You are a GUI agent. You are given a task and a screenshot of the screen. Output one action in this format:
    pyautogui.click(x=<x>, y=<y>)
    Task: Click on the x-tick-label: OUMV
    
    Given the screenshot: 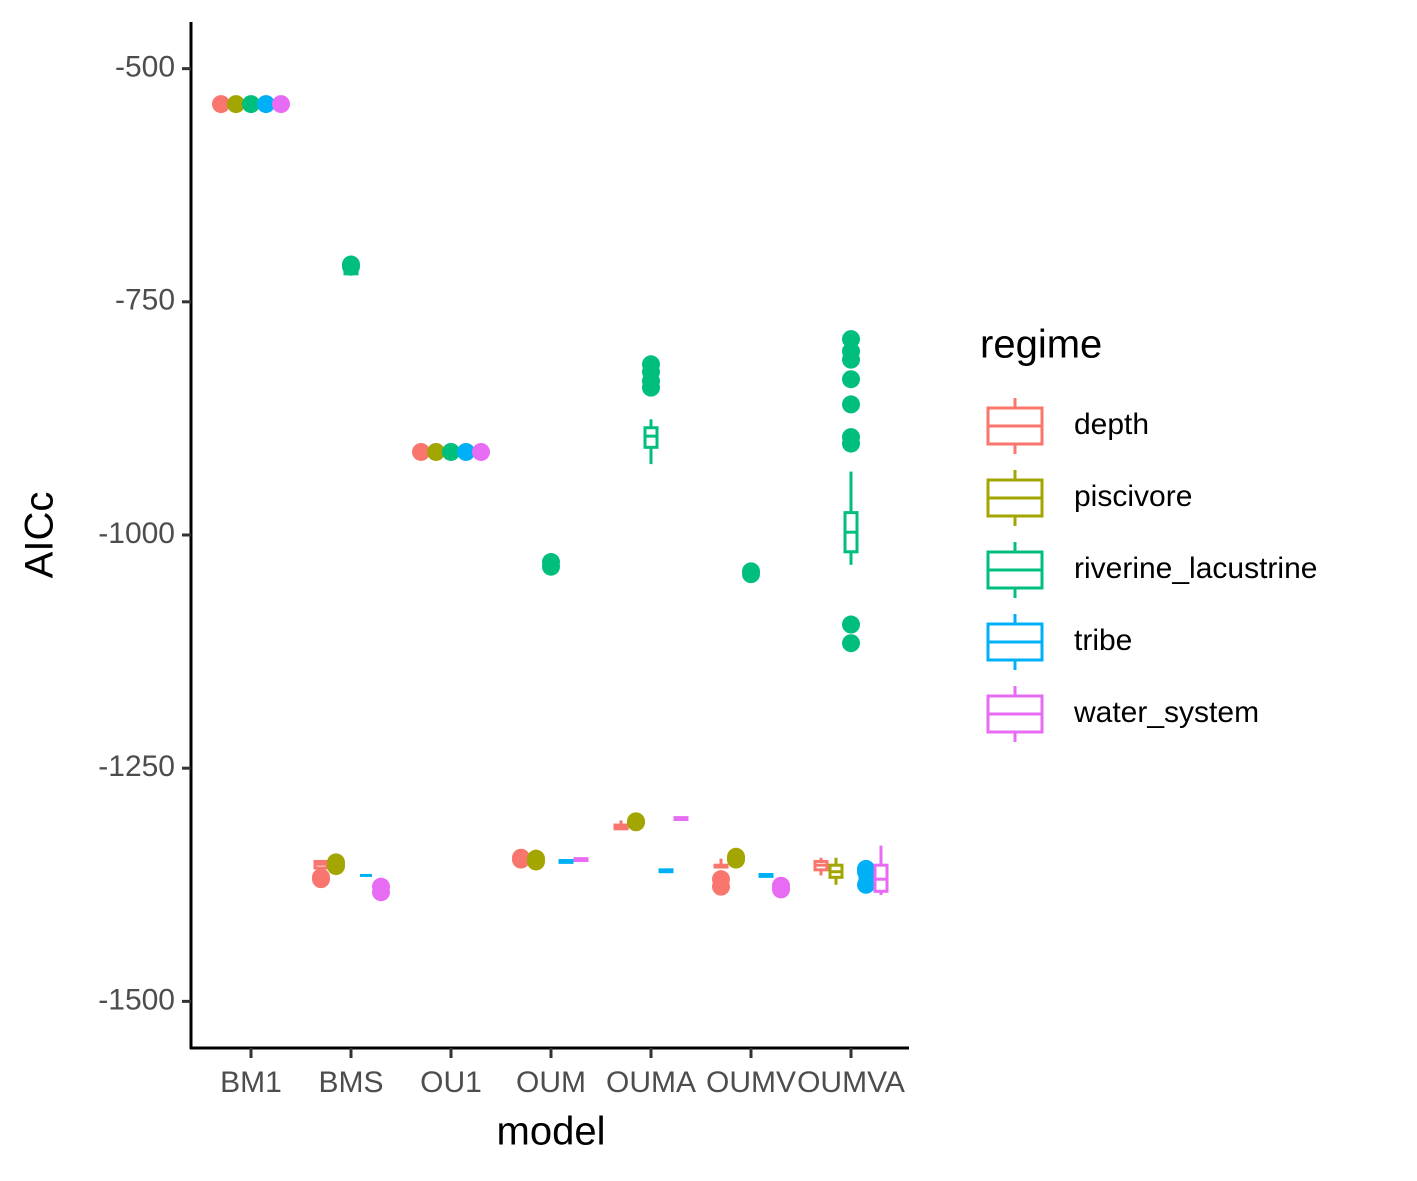 What is the action you would take?
    pyautogui.click(x=751, y=1082)
    